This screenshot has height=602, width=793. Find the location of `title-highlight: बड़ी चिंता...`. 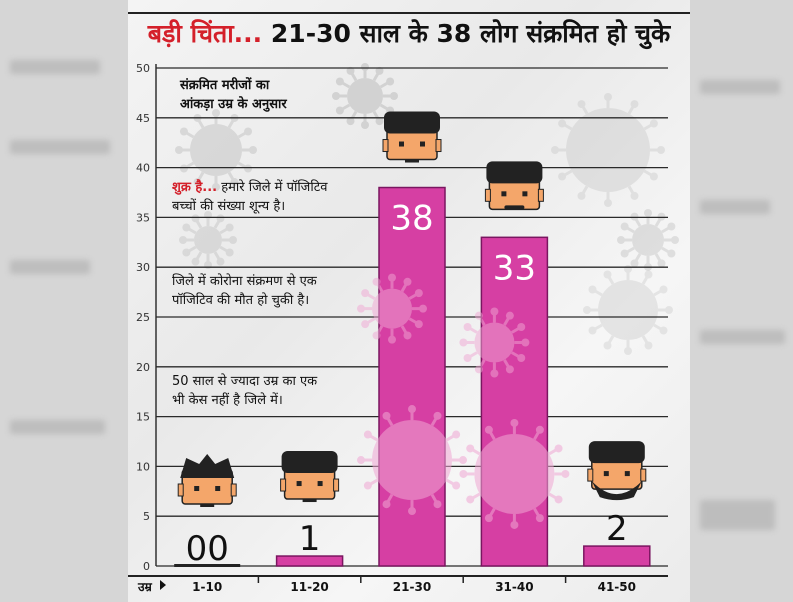

title-highlight: बड़ी चिंता... is located at coordinates (205, 33).